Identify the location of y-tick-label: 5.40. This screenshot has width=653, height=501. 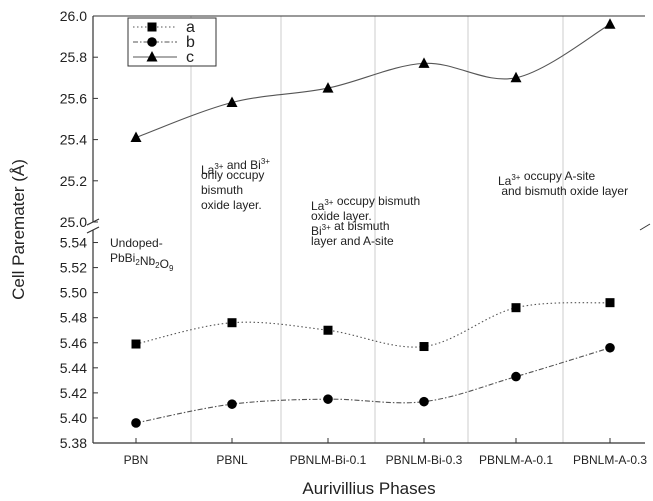
(73, 418).